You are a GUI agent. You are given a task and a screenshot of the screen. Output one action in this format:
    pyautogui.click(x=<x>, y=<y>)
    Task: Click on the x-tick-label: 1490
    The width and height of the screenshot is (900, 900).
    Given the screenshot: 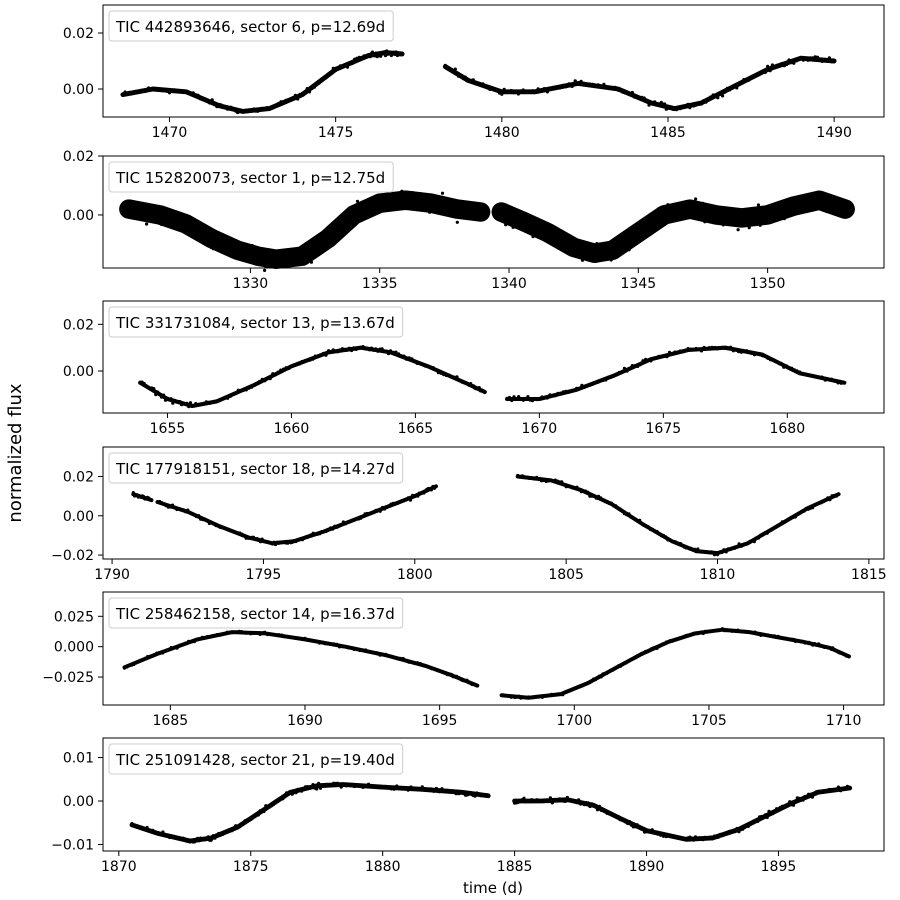 What is the action you would take?
    pyautogui.click(x=834, y=133)
    